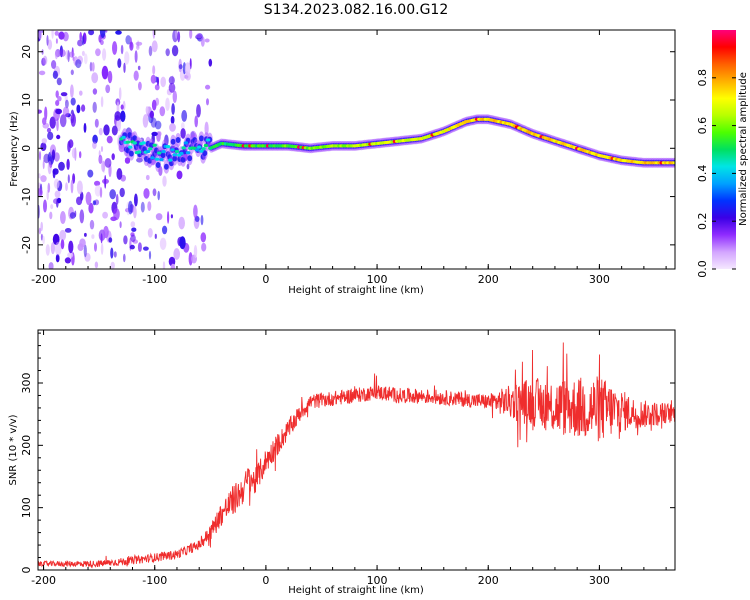 This screenshot has height=600, width=750. Describe the element at coordinates (26, 245) in the screenshot. I see `y-tick-label: -20` at that location.